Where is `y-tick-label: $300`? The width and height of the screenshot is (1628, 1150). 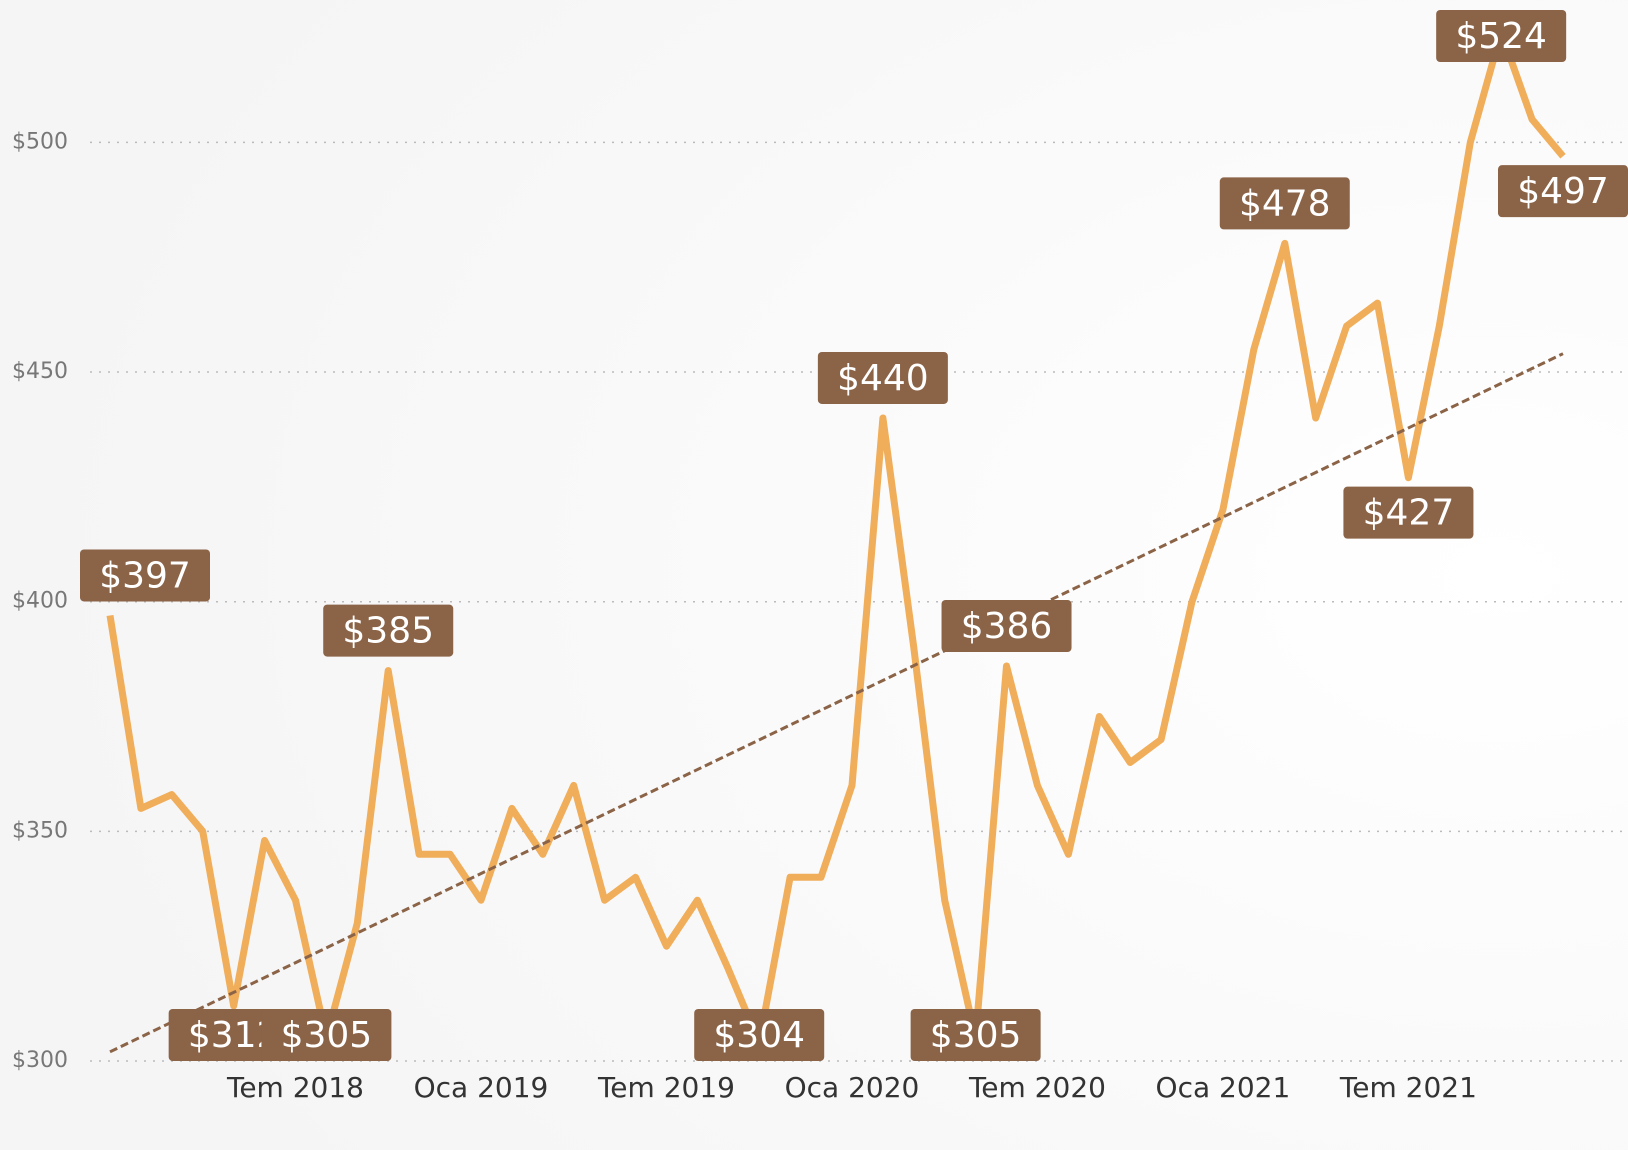 y-tick-label: $300 is located at coordinates (40, 1060).